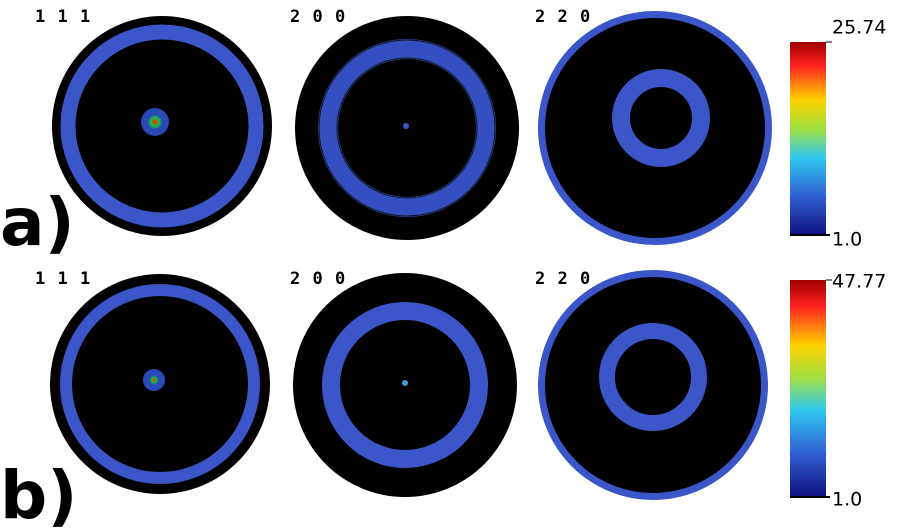  I want to click on panel-label: b), so click(38, 493).